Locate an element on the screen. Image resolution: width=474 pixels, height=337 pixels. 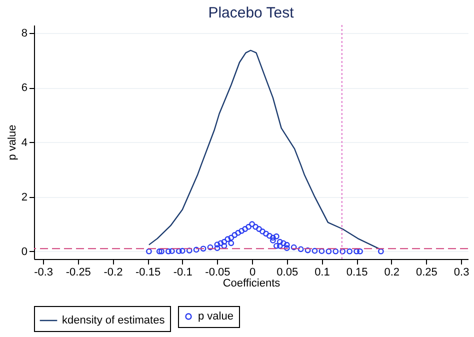
x-tick-label: 0.15 is located at coordinates (357, 272).